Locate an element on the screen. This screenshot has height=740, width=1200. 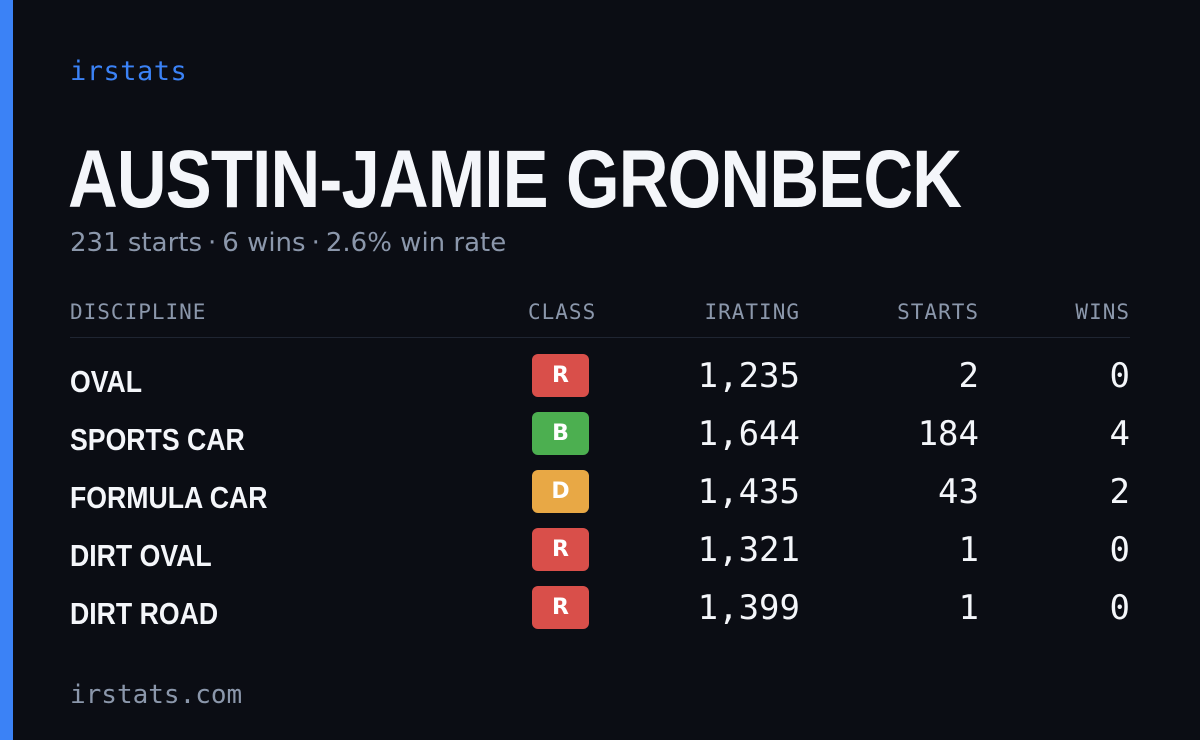
summary-win-rate: 2.6% win rate is located at coordinates (416, 243).